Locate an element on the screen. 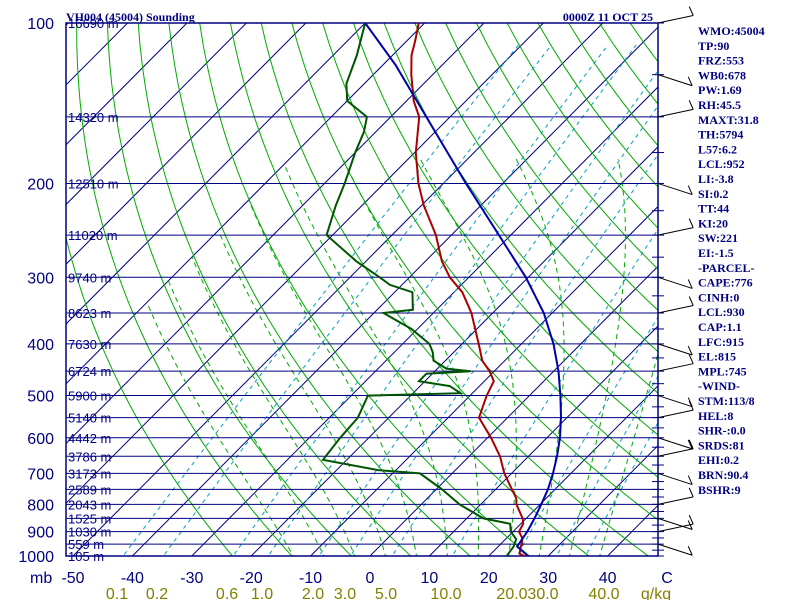  height-label: 105 m is located at coordinates (86, 556).